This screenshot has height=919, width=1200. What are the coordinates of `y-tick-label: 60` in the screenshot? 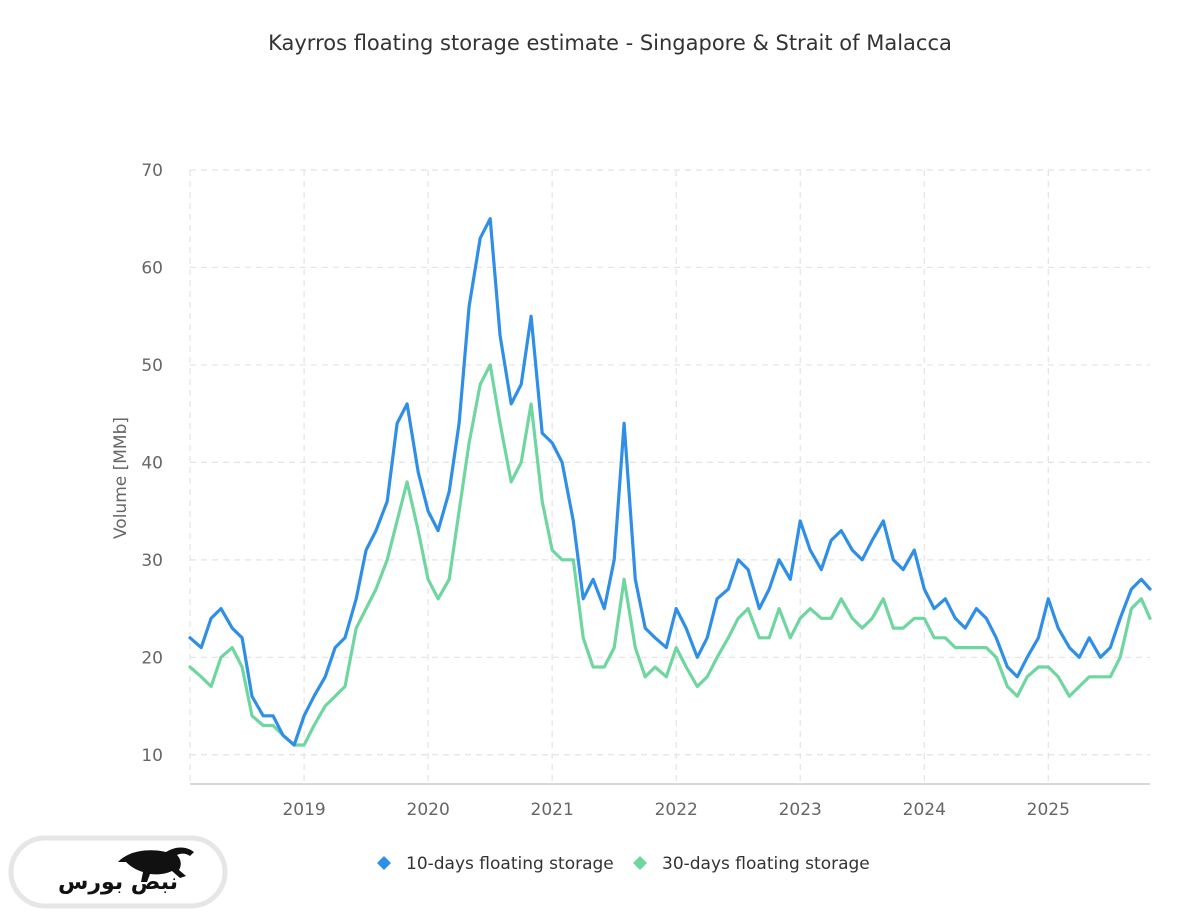 It's located at (152, 268).